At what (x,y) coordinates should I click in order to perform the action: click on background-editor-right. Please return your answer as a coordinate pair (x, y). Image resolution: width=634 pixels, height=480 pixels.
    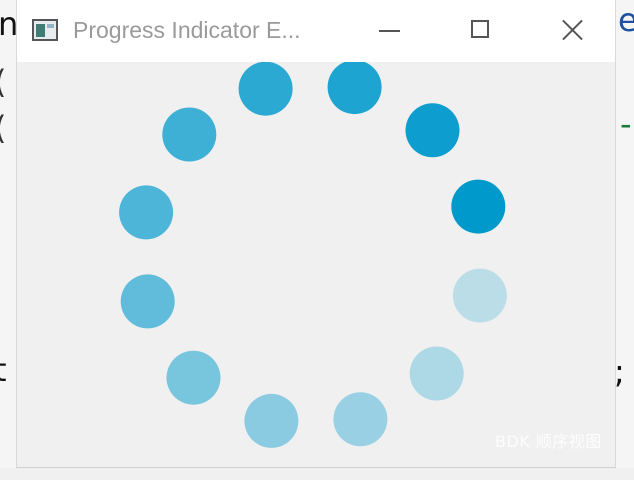
    Looking at the image, I should click on (625, 240).